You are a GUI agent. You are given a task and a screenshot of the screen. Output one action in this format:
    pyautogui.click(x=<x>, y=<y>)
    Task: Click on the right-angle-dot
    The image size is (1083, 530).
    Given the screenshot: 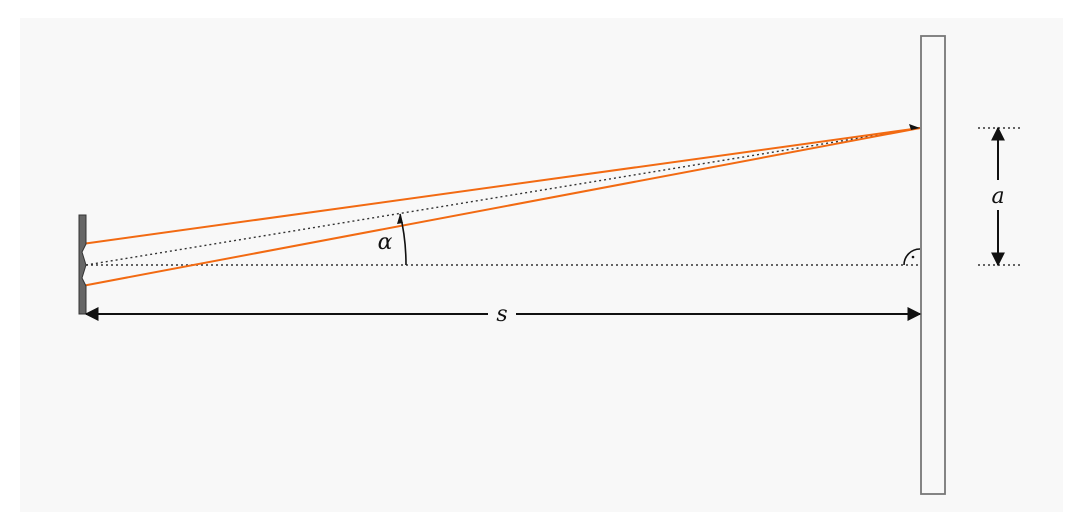 What is the action you would take?
    pyautogui.click(x=913, y=257)
    